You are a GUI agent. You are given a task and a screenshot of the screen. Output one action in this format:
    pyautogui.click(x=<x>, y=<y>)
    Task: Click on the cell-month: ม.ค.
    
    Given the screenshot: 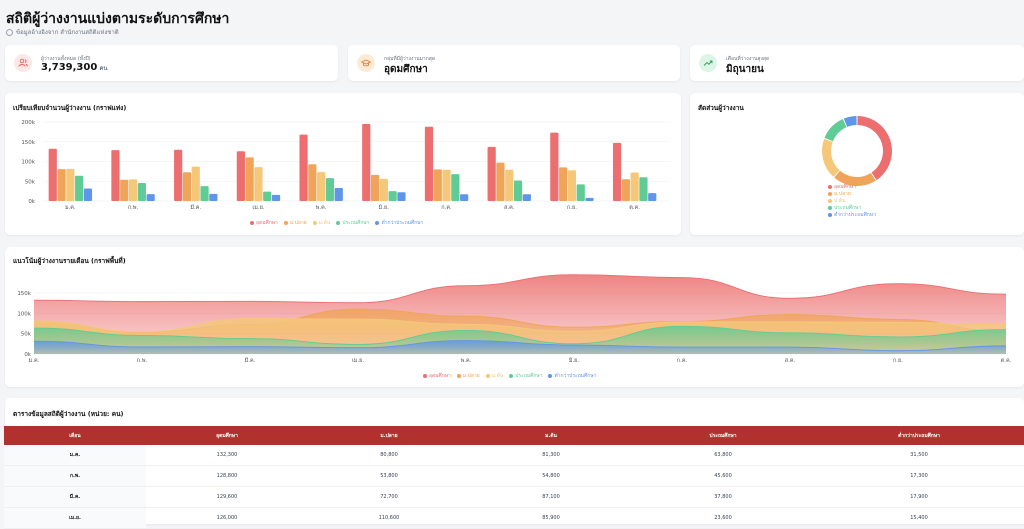 What is the action you would take?
    pyautogui.click(x=75, y=455)
    